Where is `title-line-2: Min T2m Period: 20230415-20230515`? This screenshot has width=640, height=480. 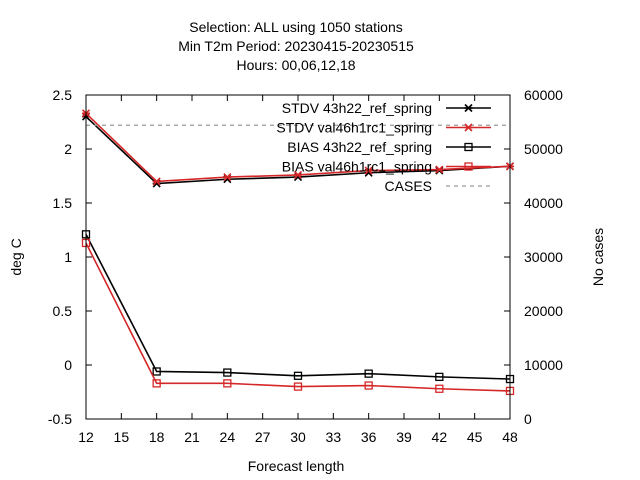 title-line-2: Min T2m Period: 20230415-20230515 is located at coordinates (296, 46).